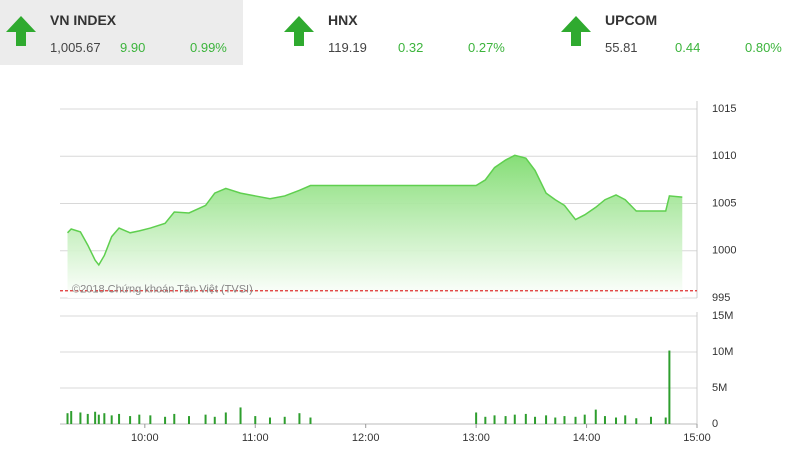 The width and height of the screenshot is (800, 457). What do you see at coordinates (75, 47) in the screenshot?
I see `index-value: 1,005.67` at bounding box center [75, 47].